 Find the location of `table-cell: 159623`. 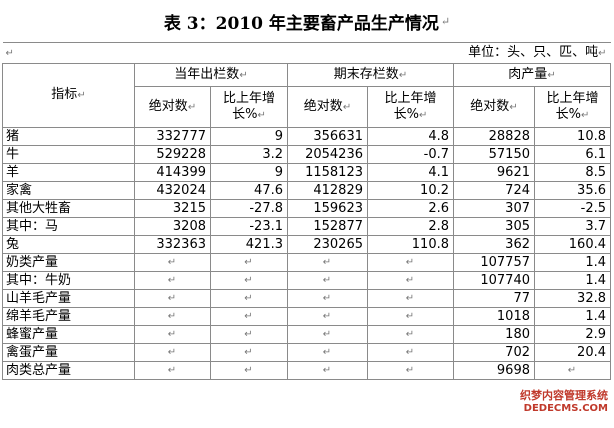

table-cell: 159623 is located at coordinates (327, 208).